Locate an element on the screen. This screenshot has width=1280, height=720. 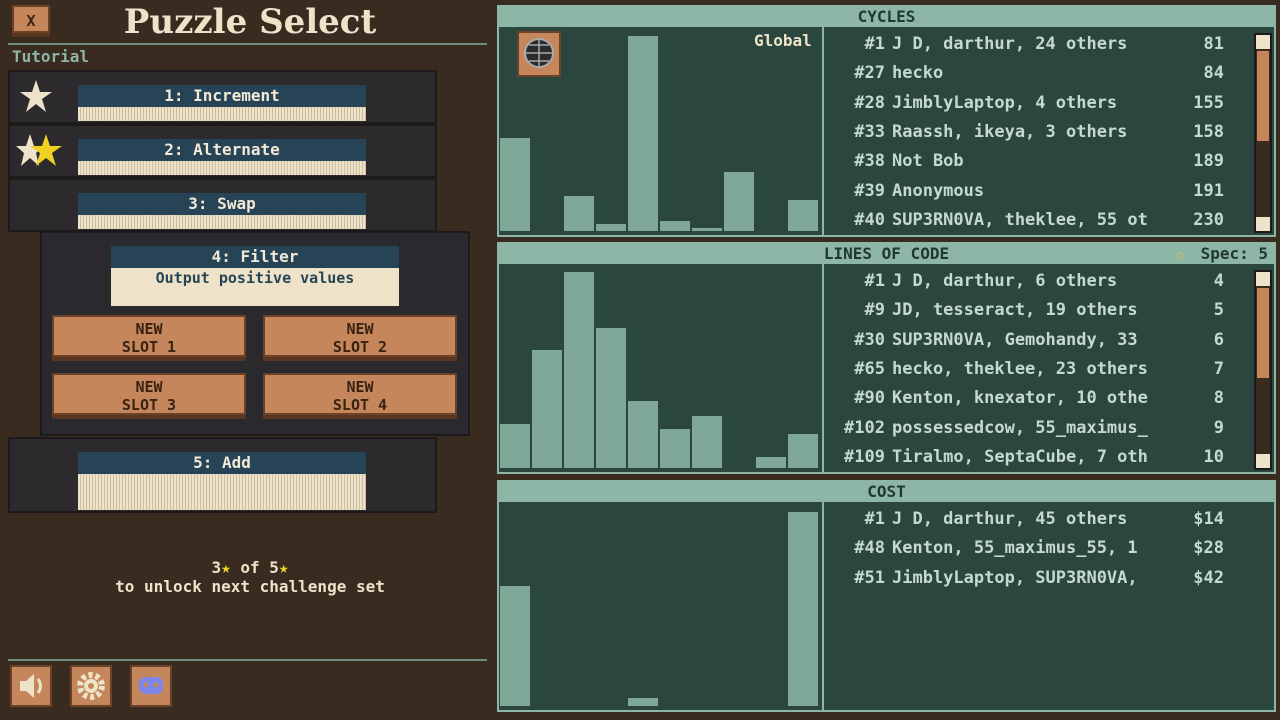
entry-names: Raassh, ikeya, 3 others is located at coordinates (1010, 131).